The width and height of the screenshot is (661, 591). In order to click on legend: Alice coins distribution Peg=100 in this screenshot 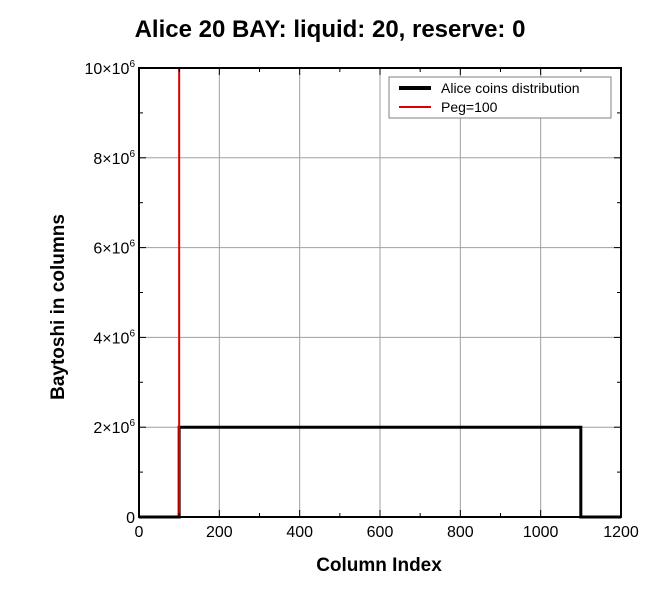, I will do `click(500, 97)`.